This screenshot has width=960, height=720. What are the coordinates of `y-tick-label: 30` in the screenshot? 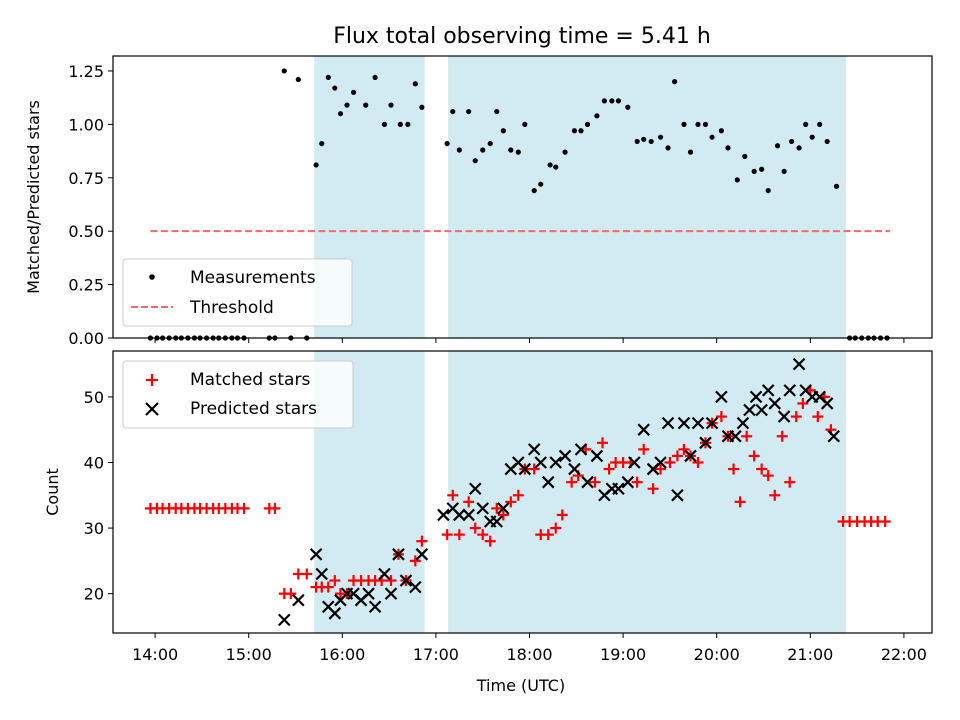 It's located at (94, 528).